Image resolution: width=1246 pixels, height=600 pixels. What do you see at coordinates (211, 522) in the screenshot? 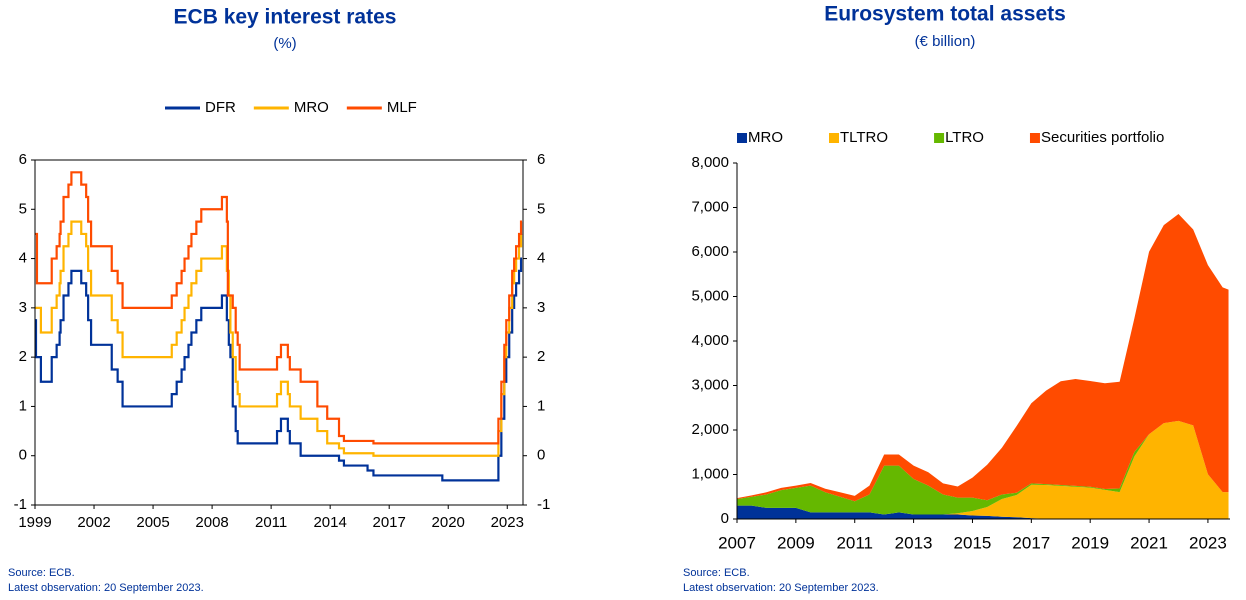
I see `x-tick-label: 2008` at bounding box center [211, 522].